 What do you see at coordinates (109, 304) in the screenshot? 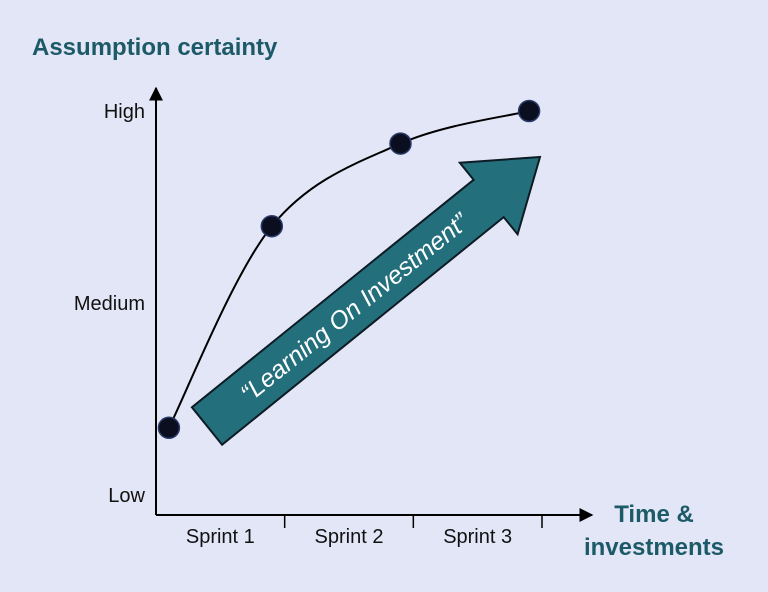
I see `y-tick-label-medium: Medium` at bounding box center [109, 304].